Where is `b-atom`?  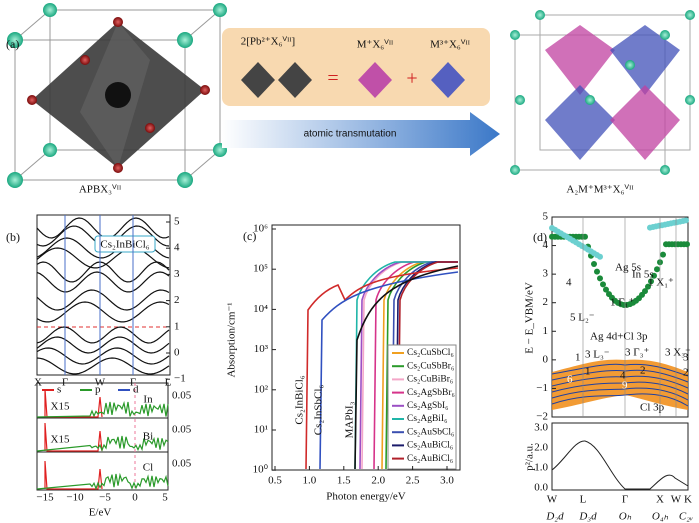 b-atom is located at coordinates (118, 95).